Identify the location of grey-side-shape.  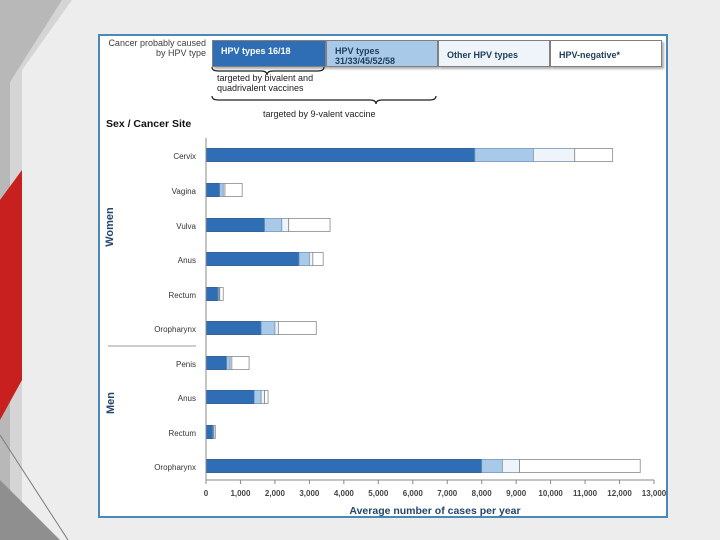
(36, 270).